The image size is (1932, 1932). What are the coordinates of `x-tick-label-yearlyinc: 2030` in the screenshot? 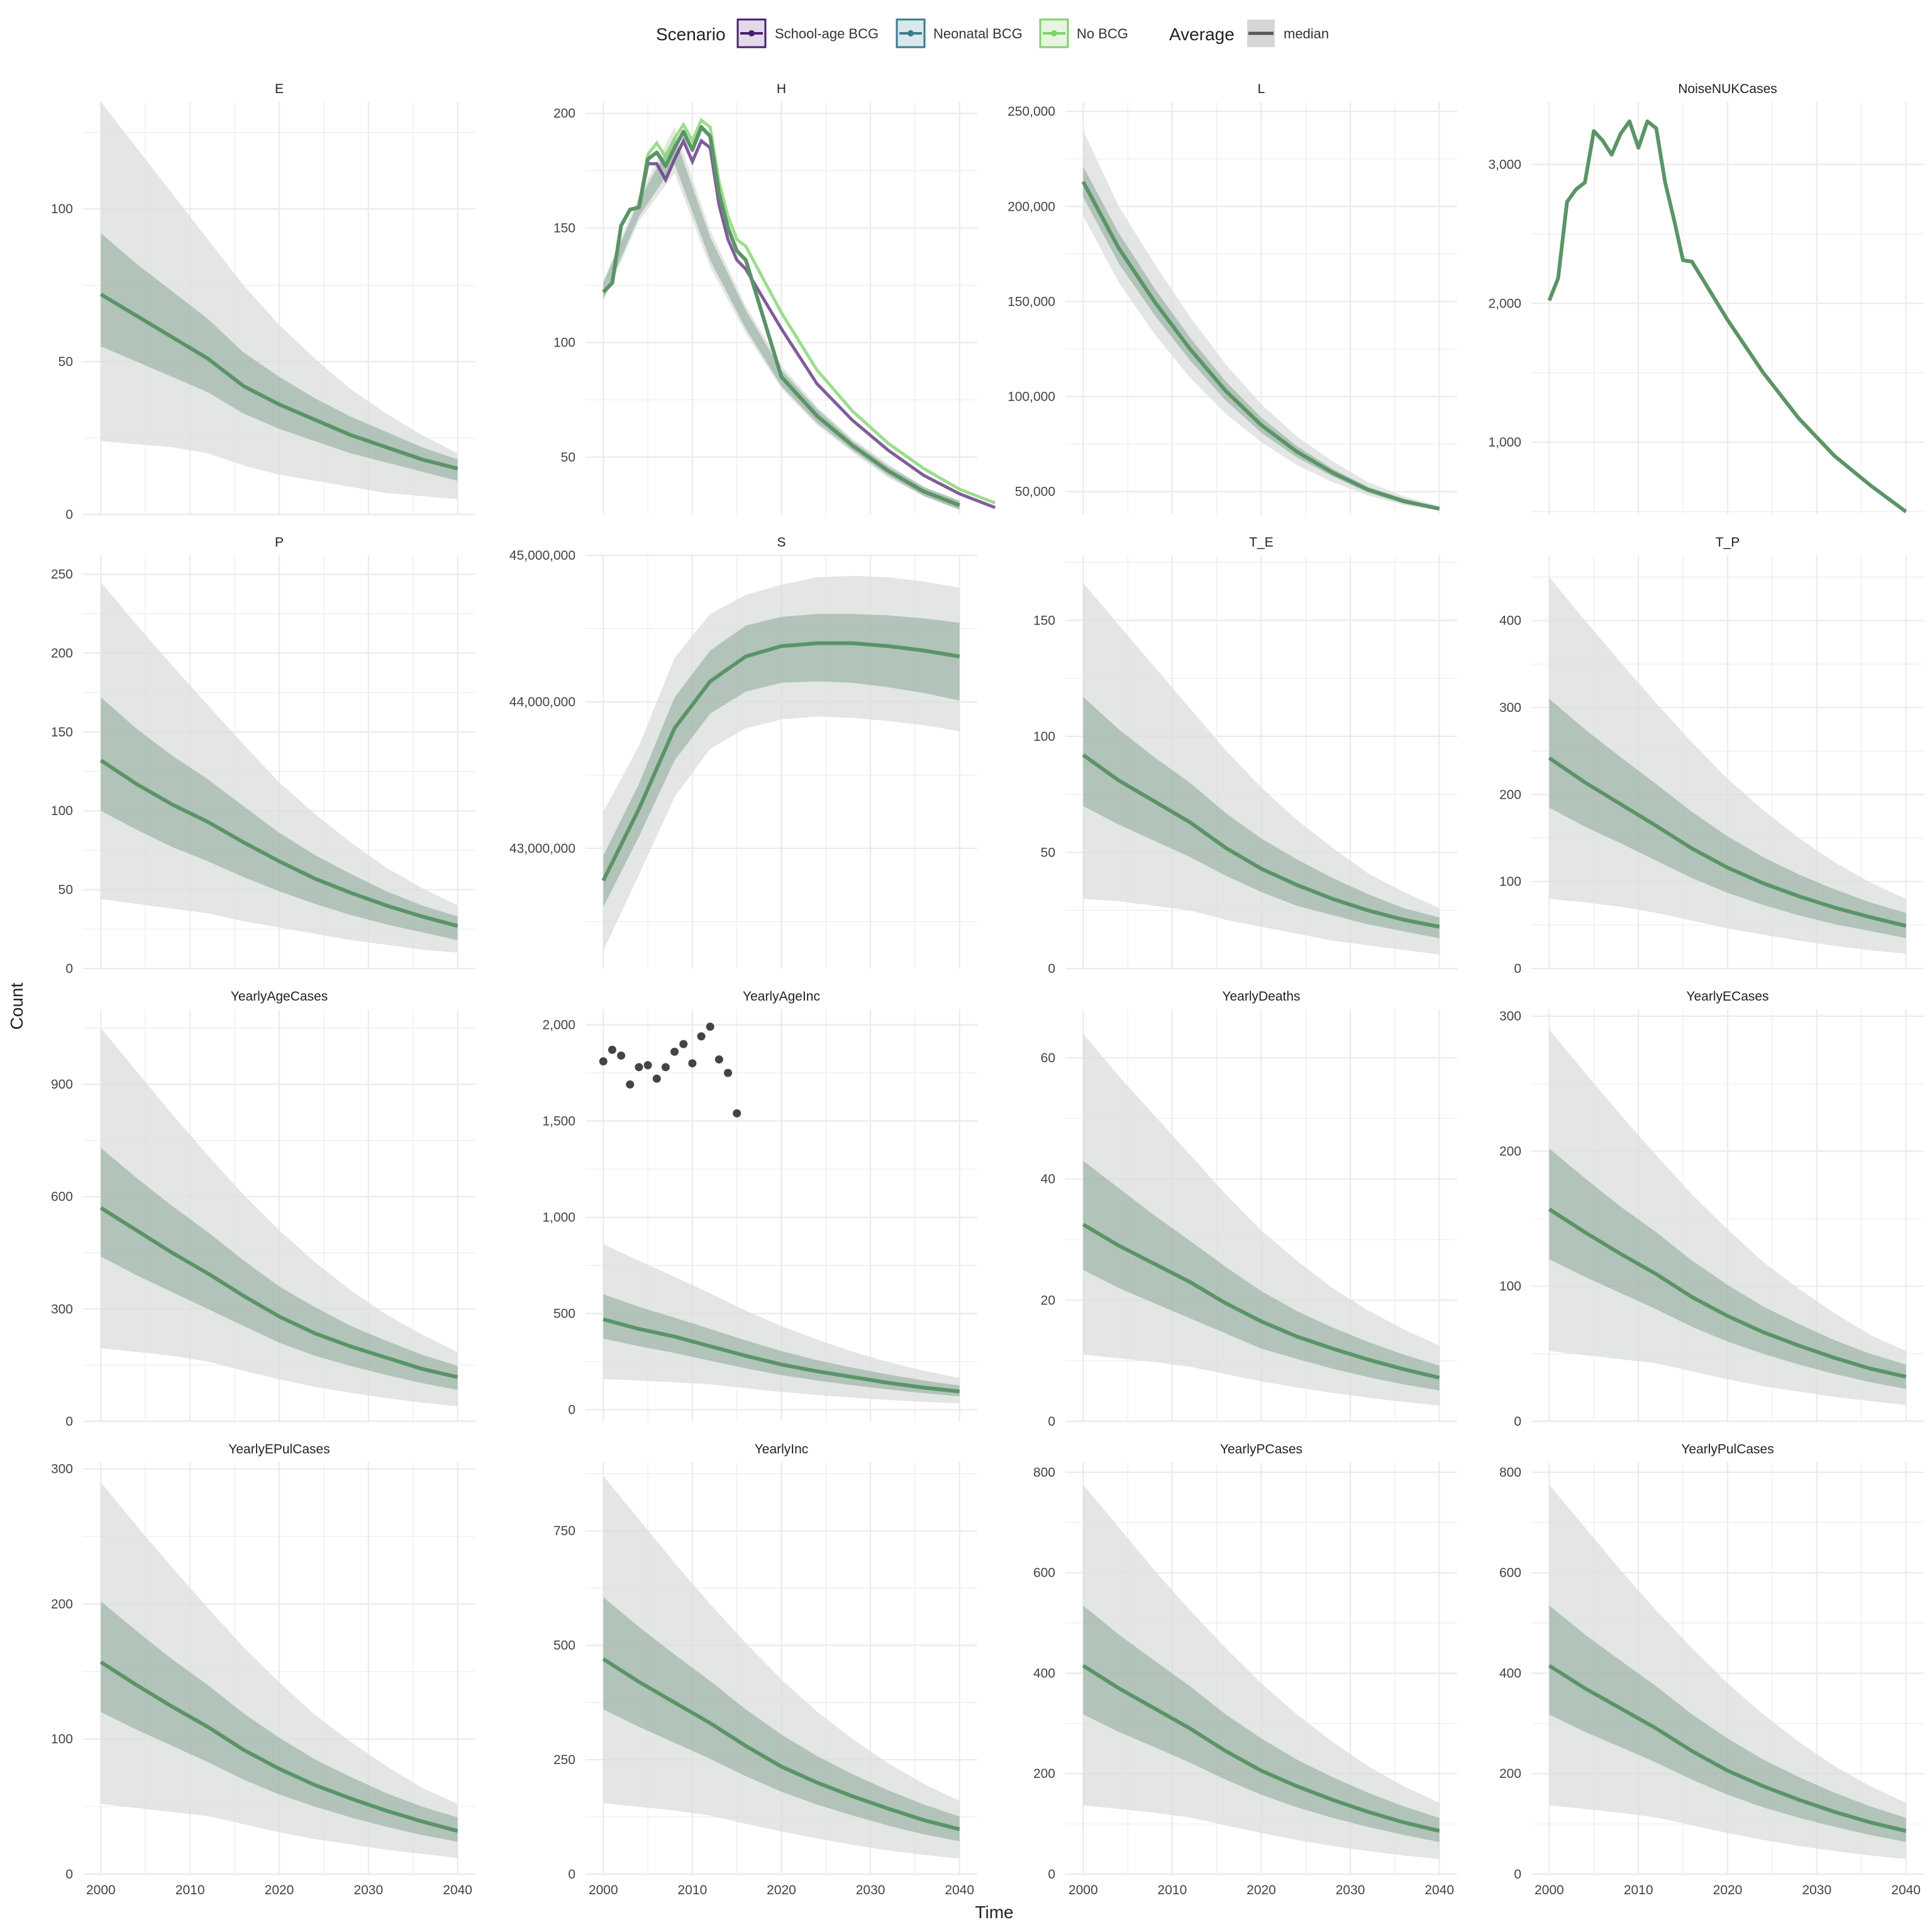 It's located at (871, 1890).